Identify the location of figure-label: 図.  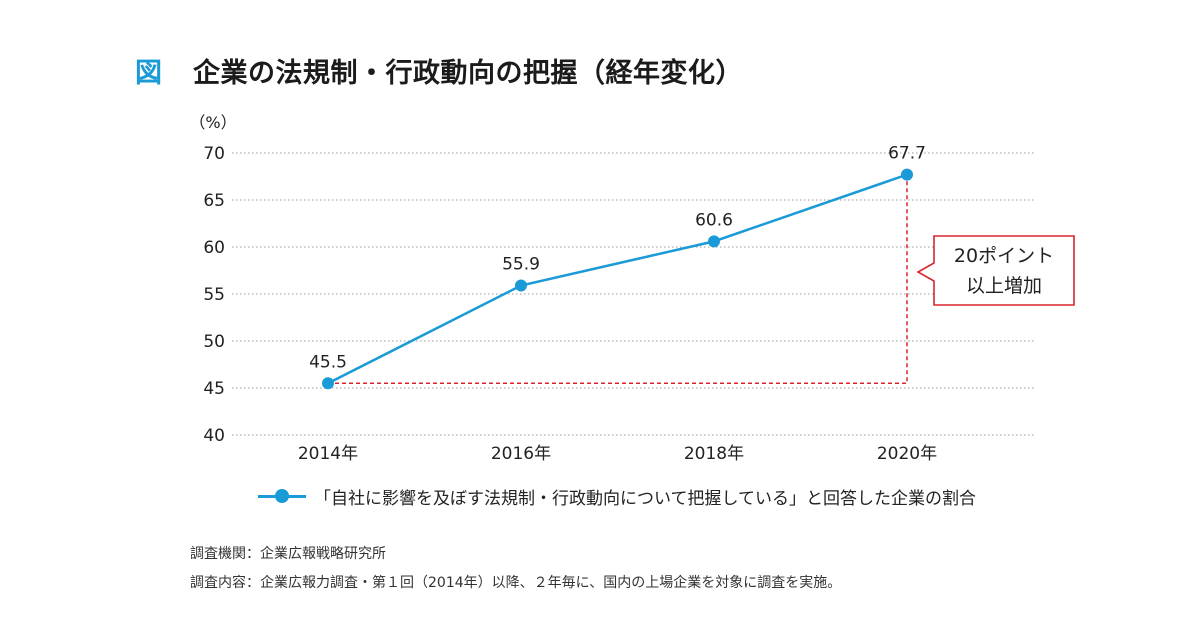
(148, 73).